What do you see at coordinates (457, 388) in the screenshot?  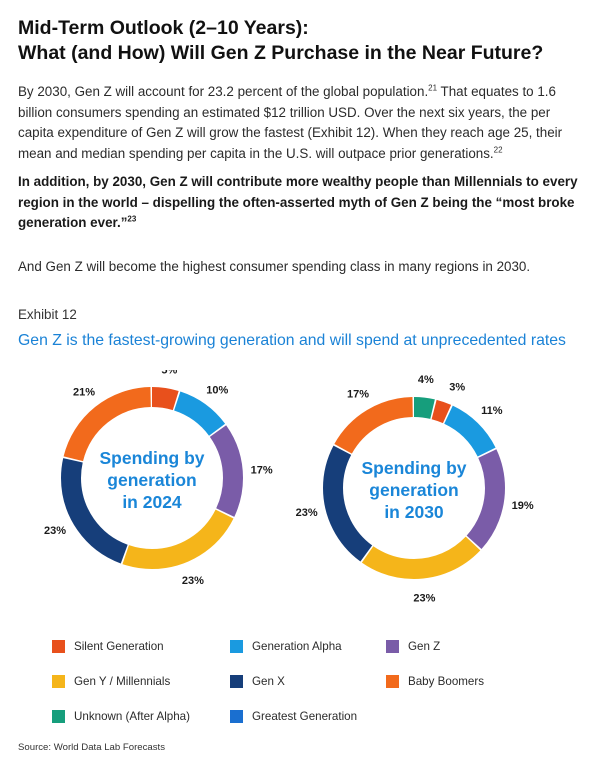 I see `slice-label-1-silent-generation: 3%` at bounding box center [457, 388].